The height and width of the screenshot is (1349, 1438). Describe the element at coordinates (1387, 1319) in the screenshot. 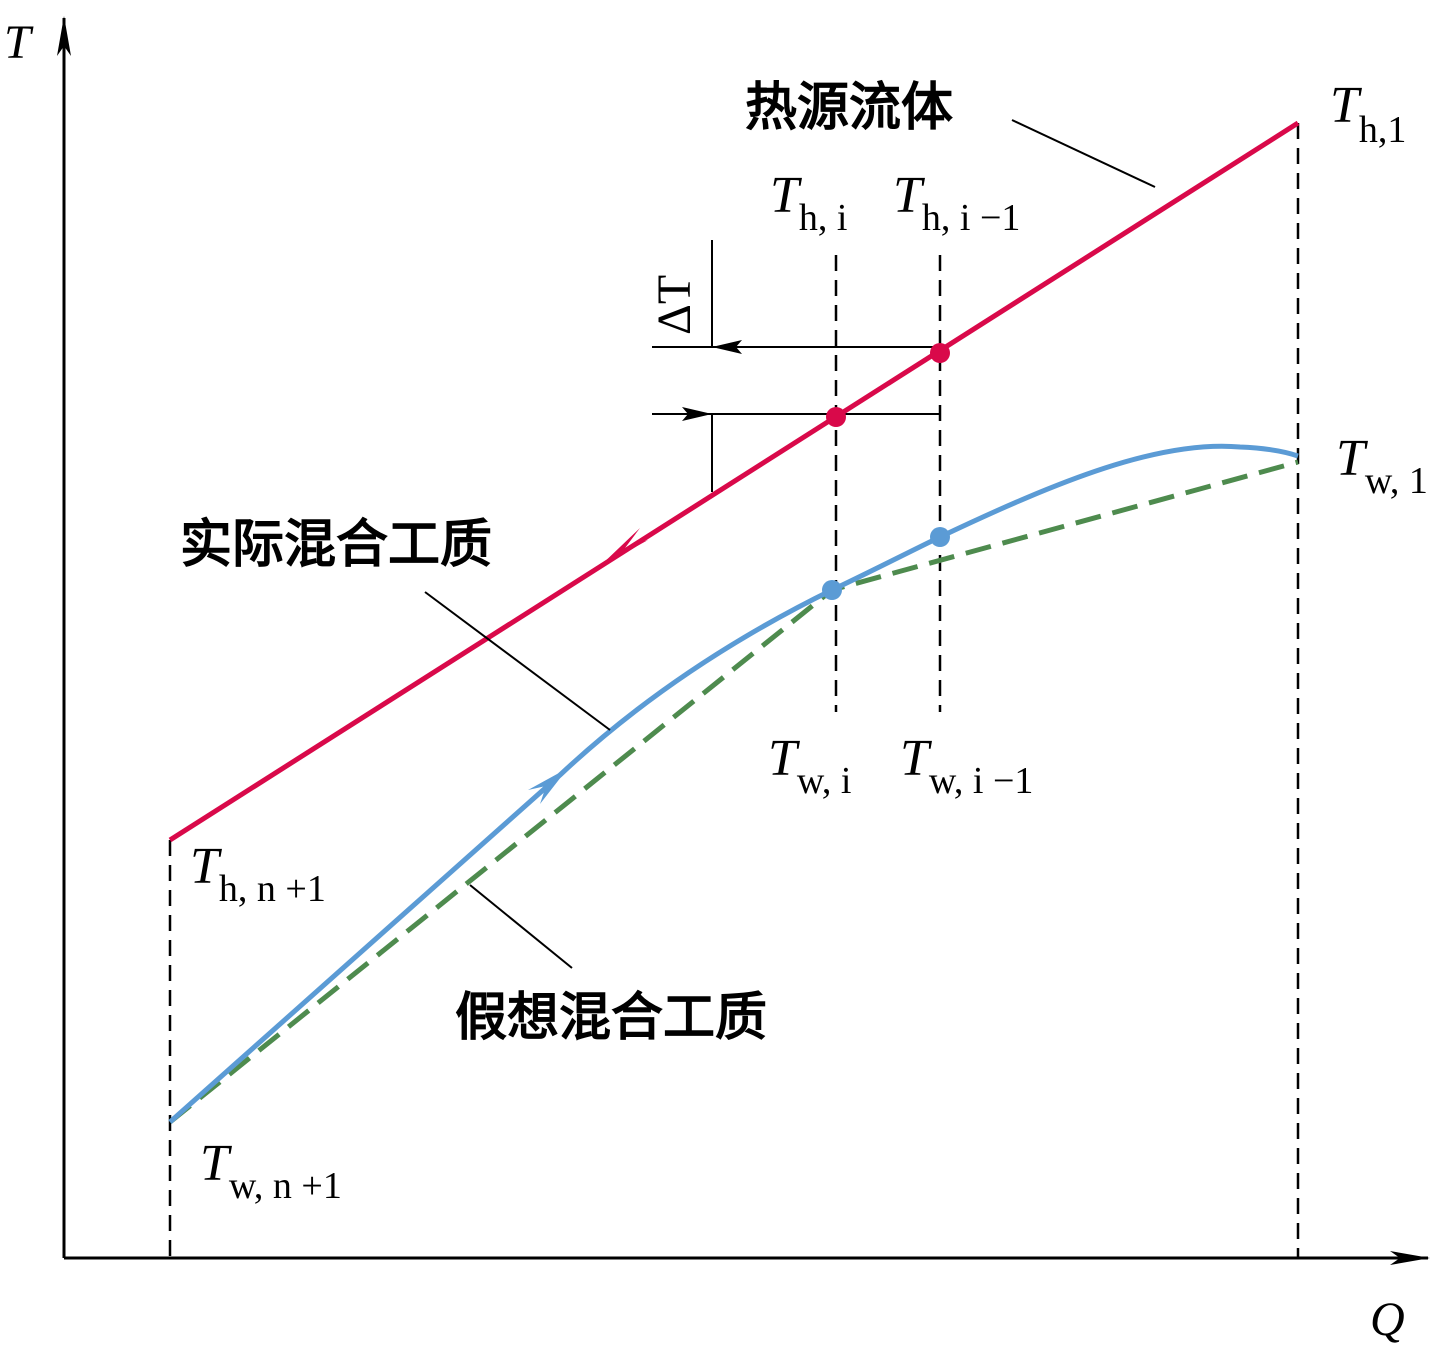

I see `x-axis-label: Q` at that location.